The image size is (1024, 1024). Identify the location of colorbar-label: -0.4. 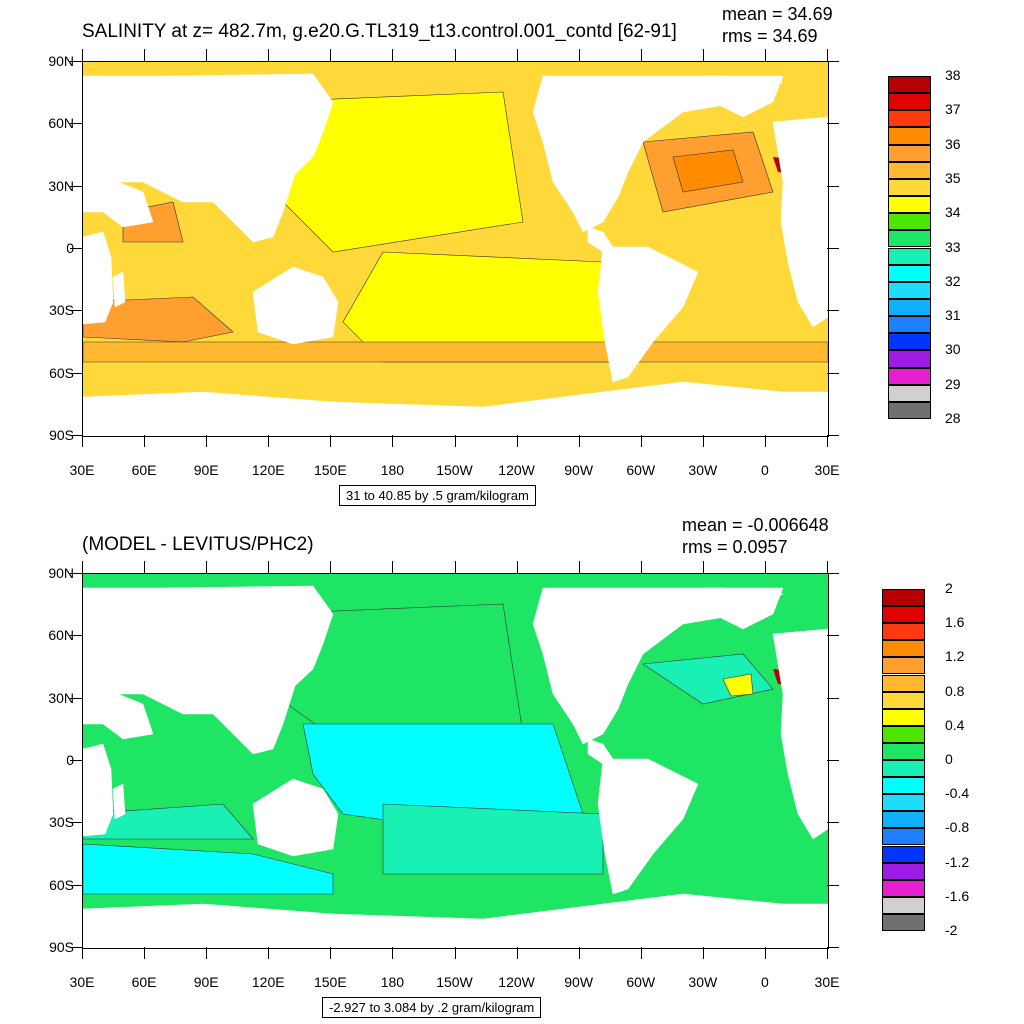
(957, 793).